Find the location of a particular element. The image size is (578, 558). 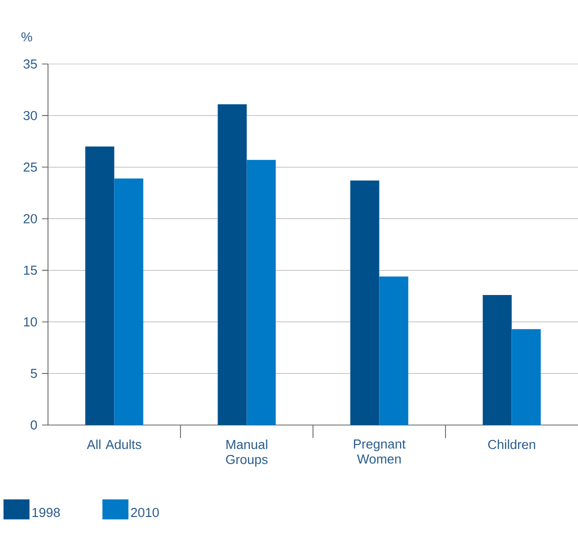

y-tick-label: 10 is located at coordinates (30, 321).